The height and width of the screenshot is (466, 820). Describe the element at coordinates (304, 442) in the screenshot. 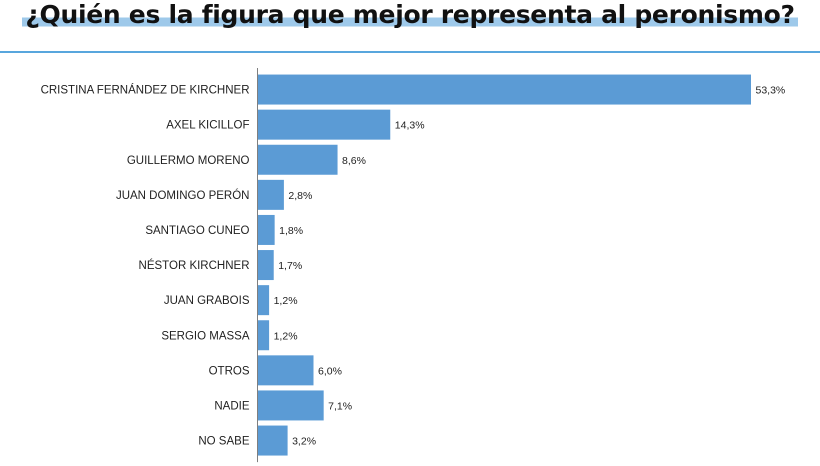

I see `value-label: 3,2%` at that location.